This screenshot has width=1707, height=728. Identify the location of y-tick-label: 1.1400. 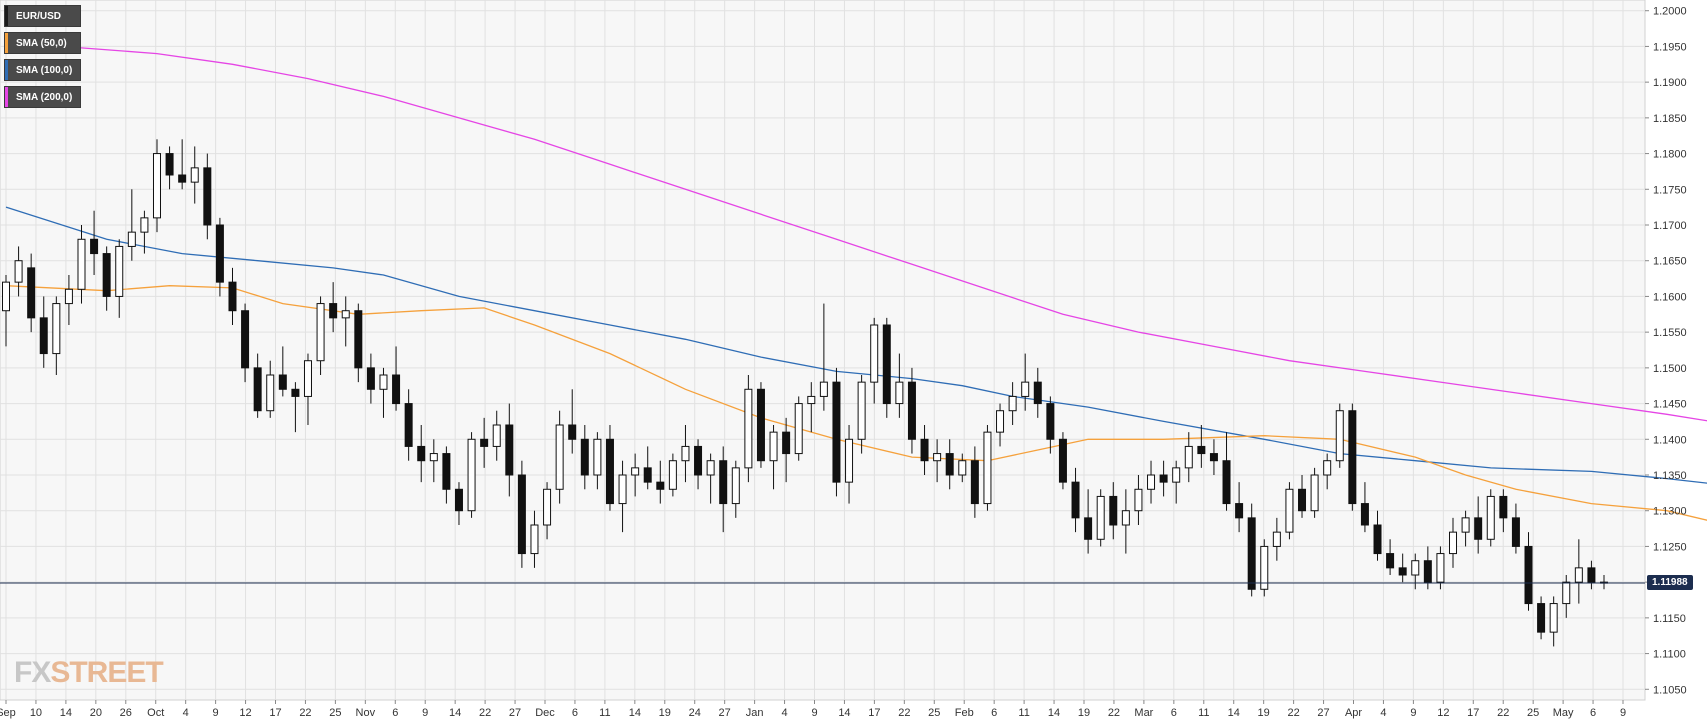
(1670, 440).